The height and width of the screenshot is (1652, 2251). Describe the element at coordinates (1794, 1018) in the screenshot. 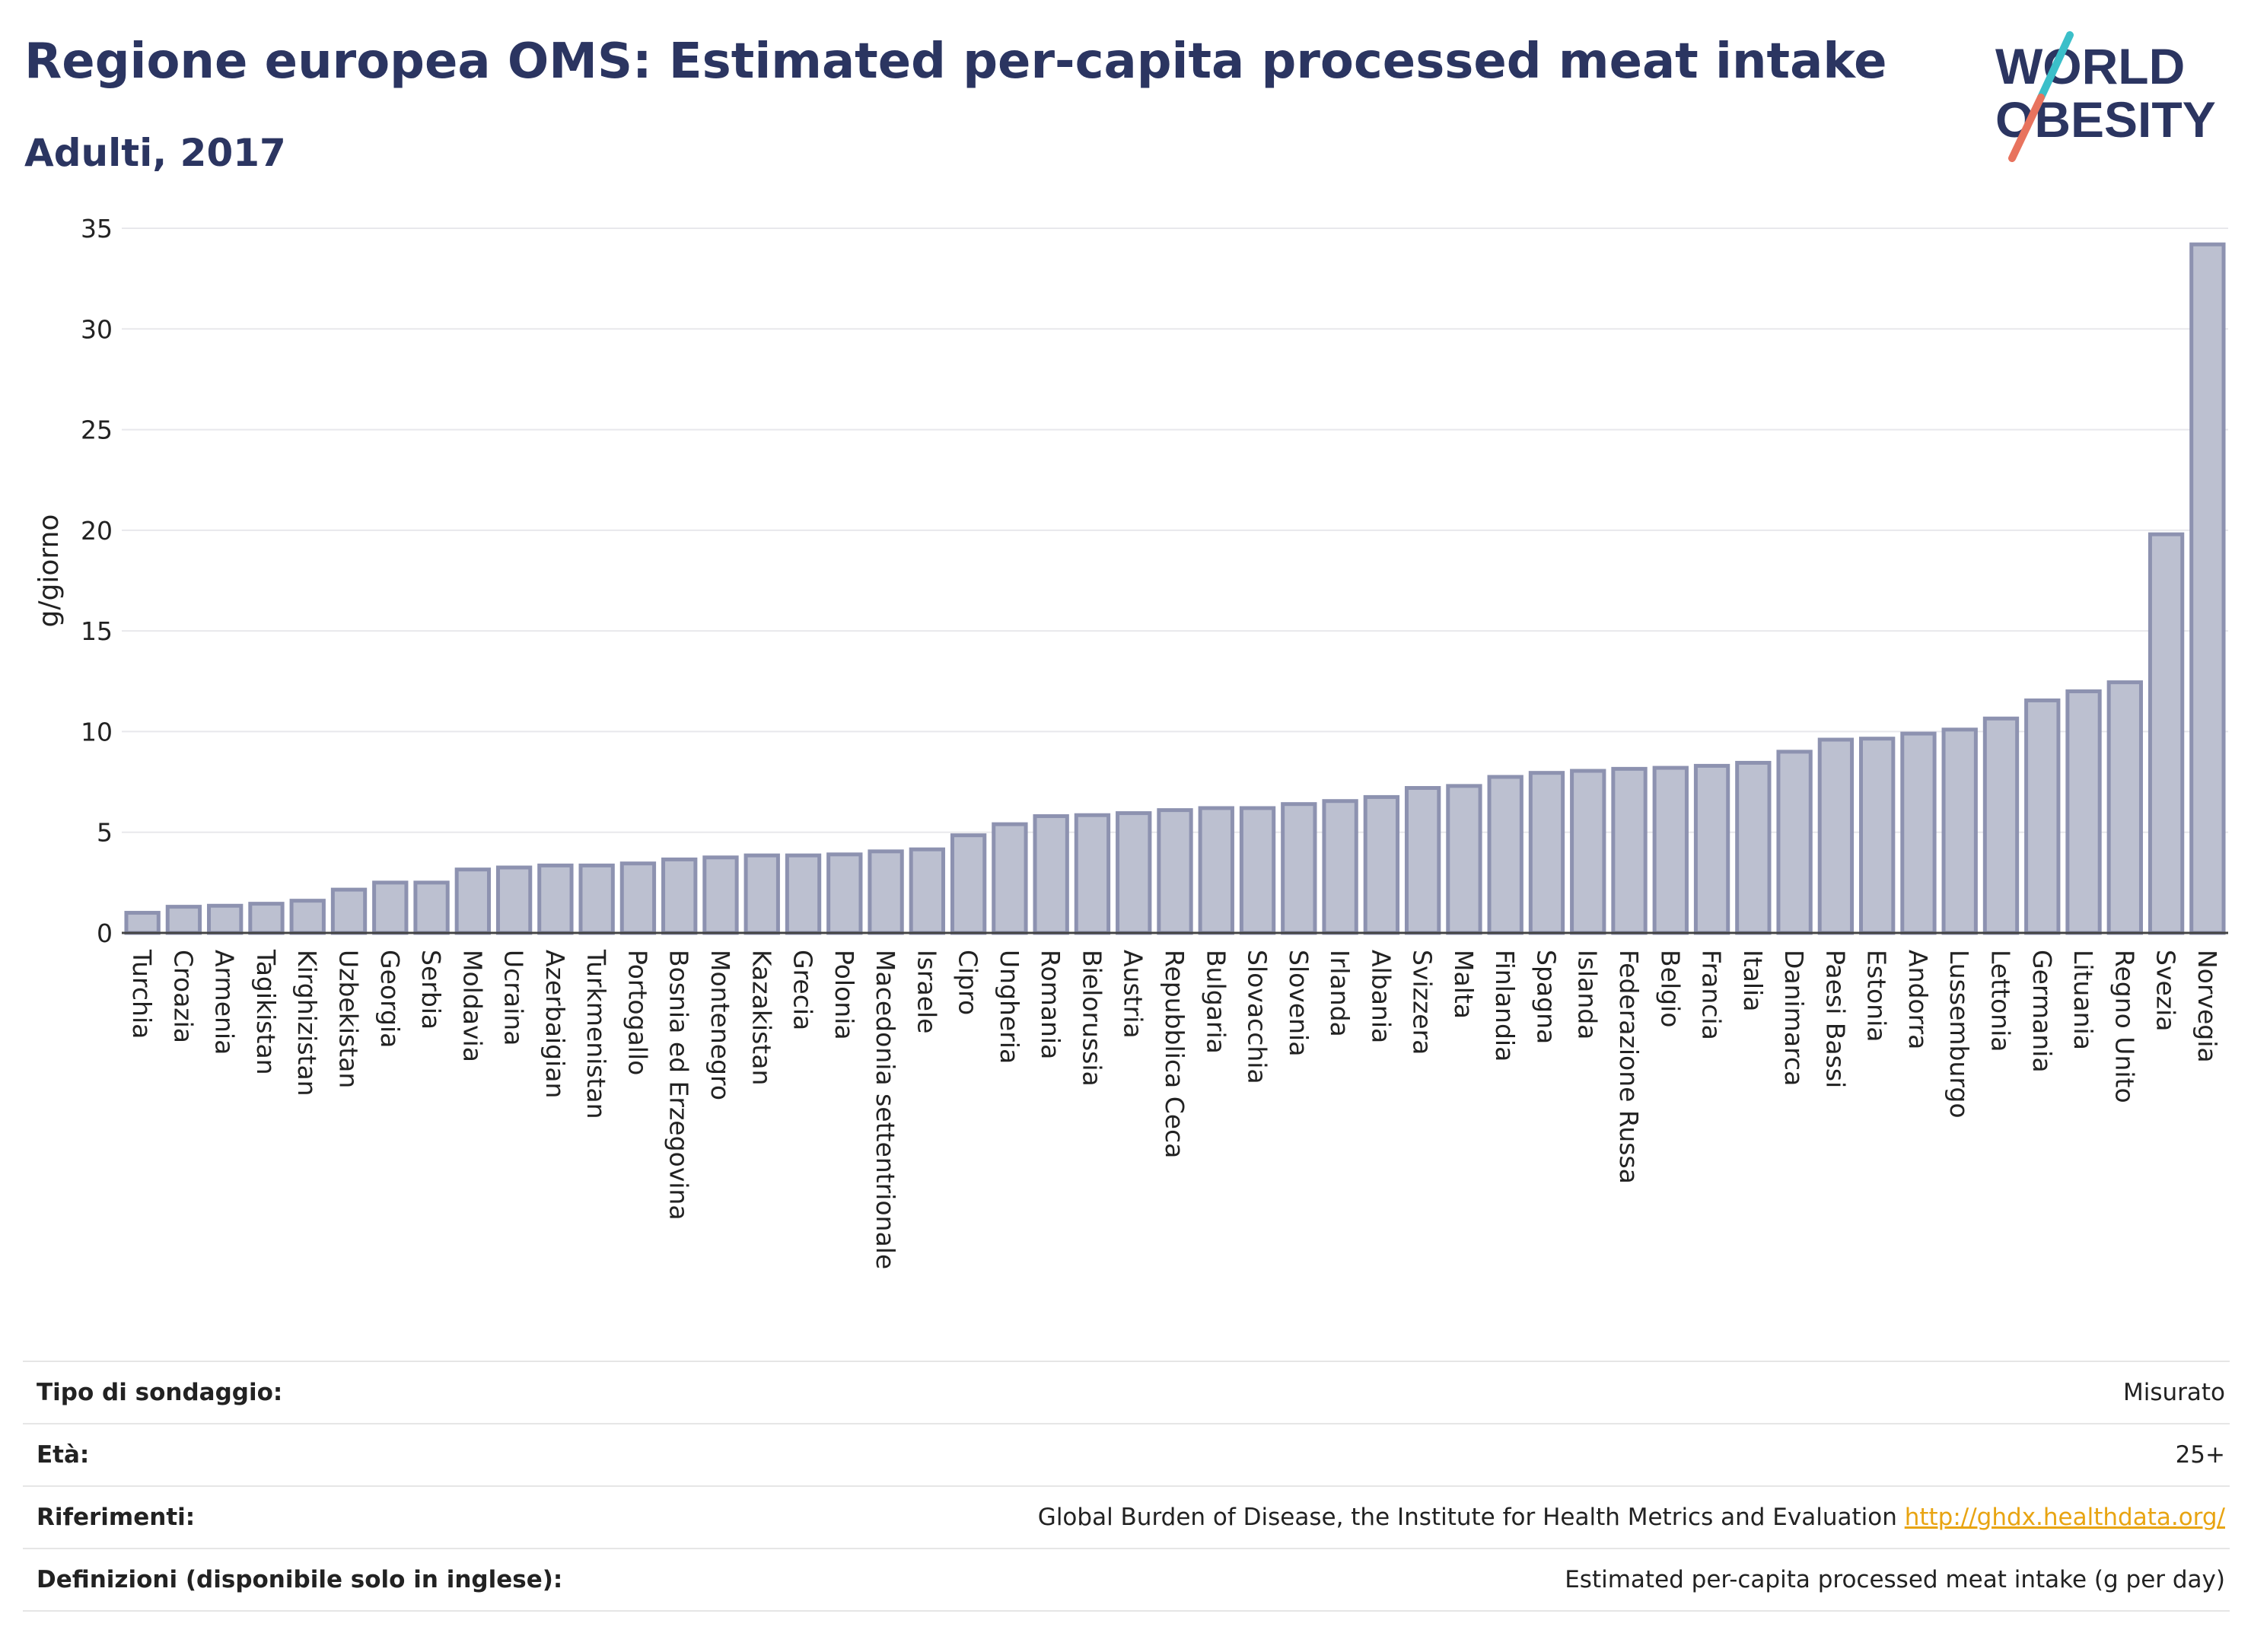

I see `x-tick-label: Danimarca` at that location.